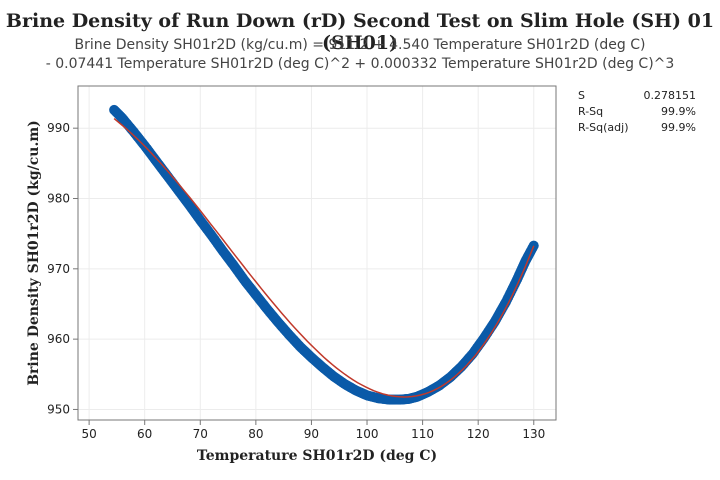  I want to click on stat-row-r-sq: R-Sq 99.9%, so click(637, 112).